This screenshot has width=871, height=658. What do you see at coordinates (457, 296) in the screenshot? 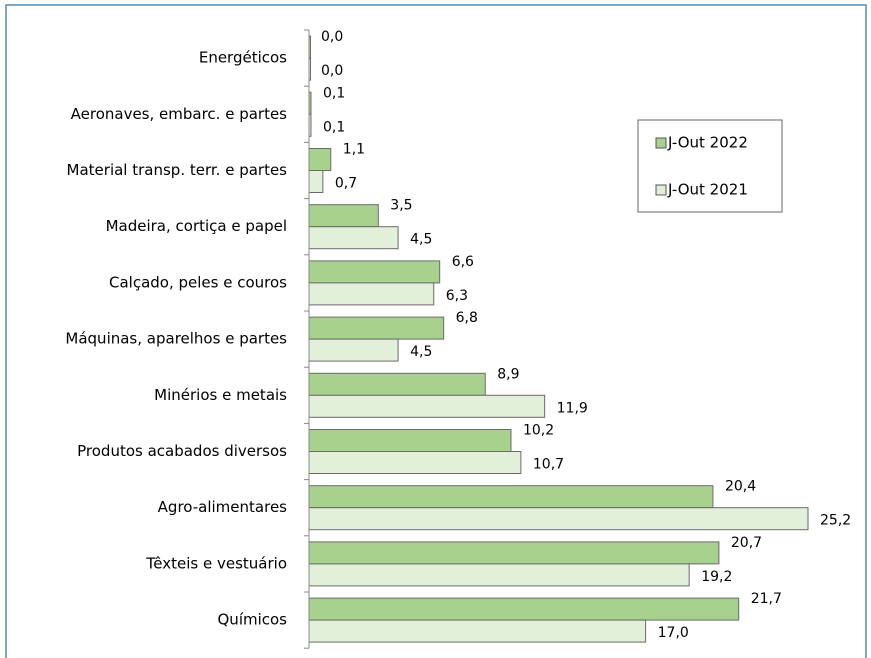
I see `value-label: 6,3` at bounding box center [457, 296].